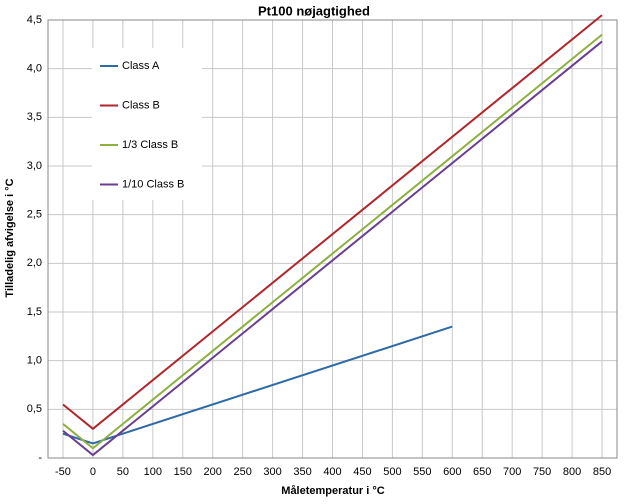  Describe the element at coordinates (183, 472) in the screenshot. I see `x-tick-label: 150` at that location.